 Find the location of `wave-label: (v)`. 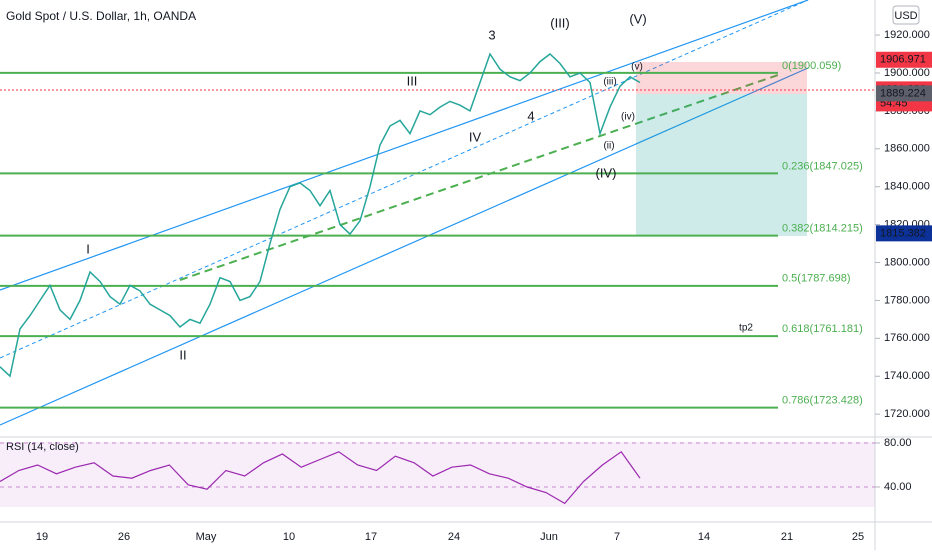

wave-label: (v) is located at coordinates (637, 67).